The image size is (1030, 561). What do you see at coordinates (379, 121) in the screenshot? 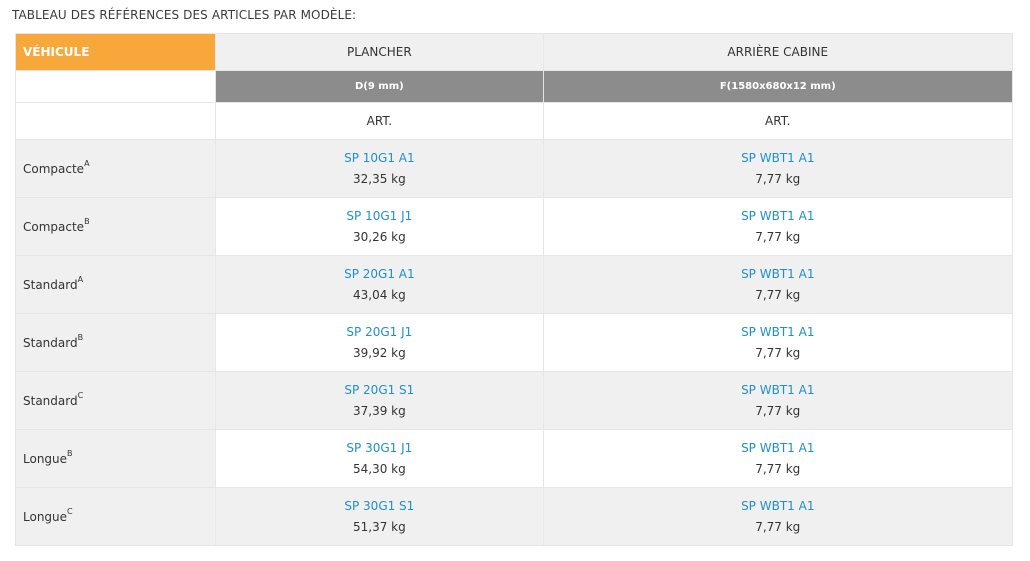
I see `art-label-plancher: ART.` at bounding box center [379, 121].